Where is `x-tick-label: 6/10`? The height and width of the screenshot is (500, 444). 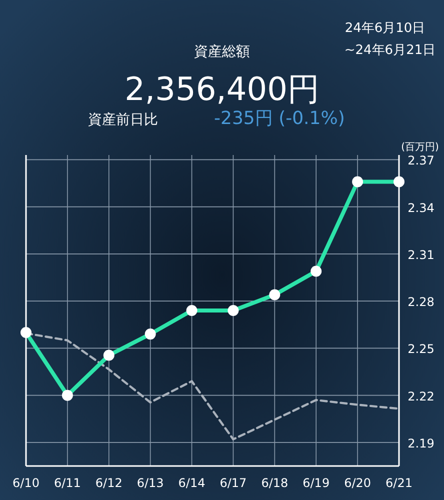
x-tick-label: 6/10 is located at coordinates (26, 483).